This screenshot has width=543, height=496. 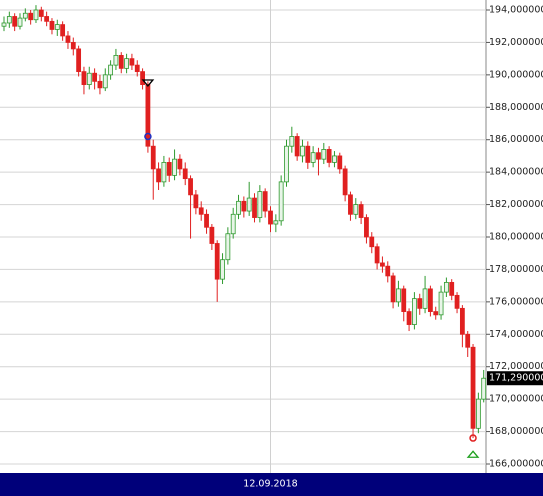 I want to click on time-axis-band, so click(x=271, y=484).